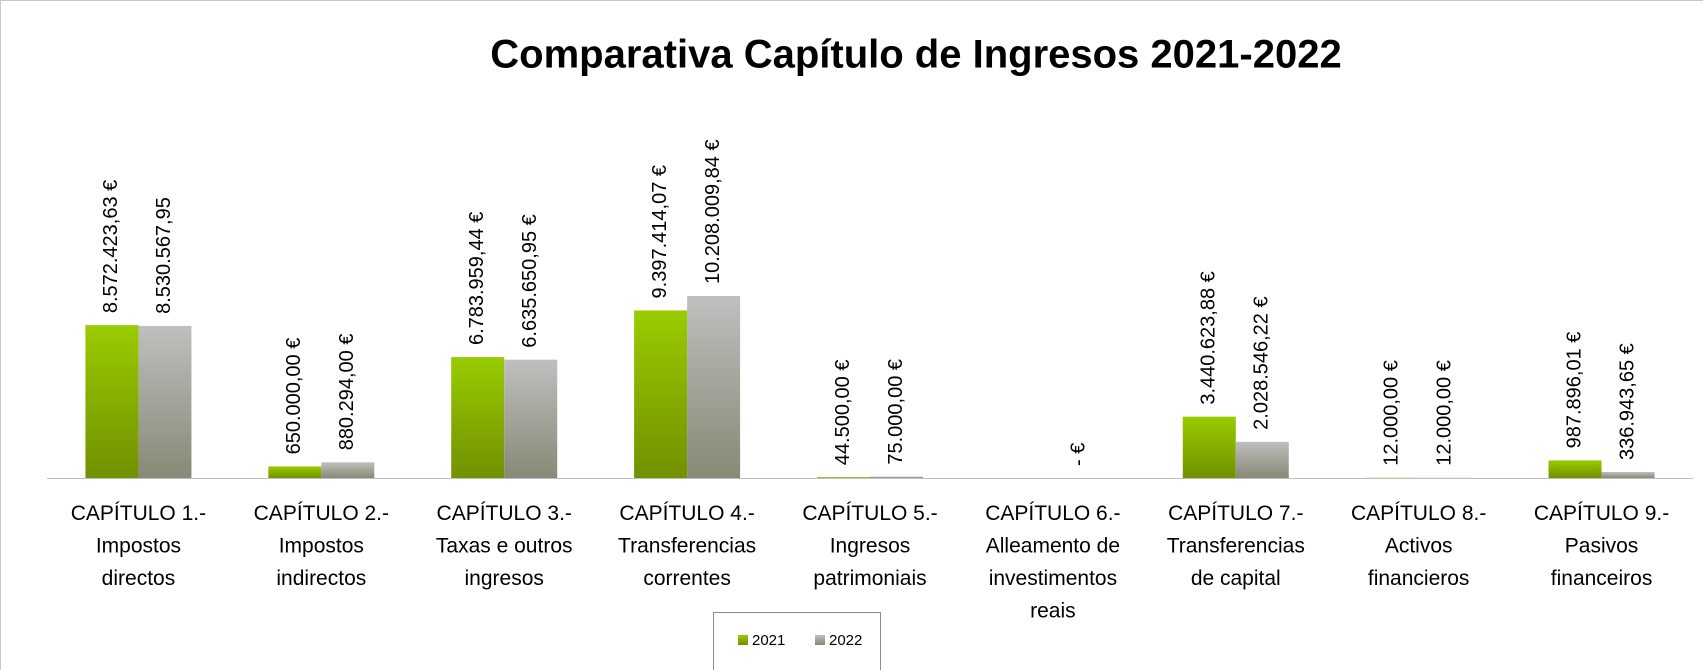  What do you see at coordinates (1209, 337) in the screenshot?
I see `value-label: 3.440.623,88 €` at bounding box center [1209, 337].